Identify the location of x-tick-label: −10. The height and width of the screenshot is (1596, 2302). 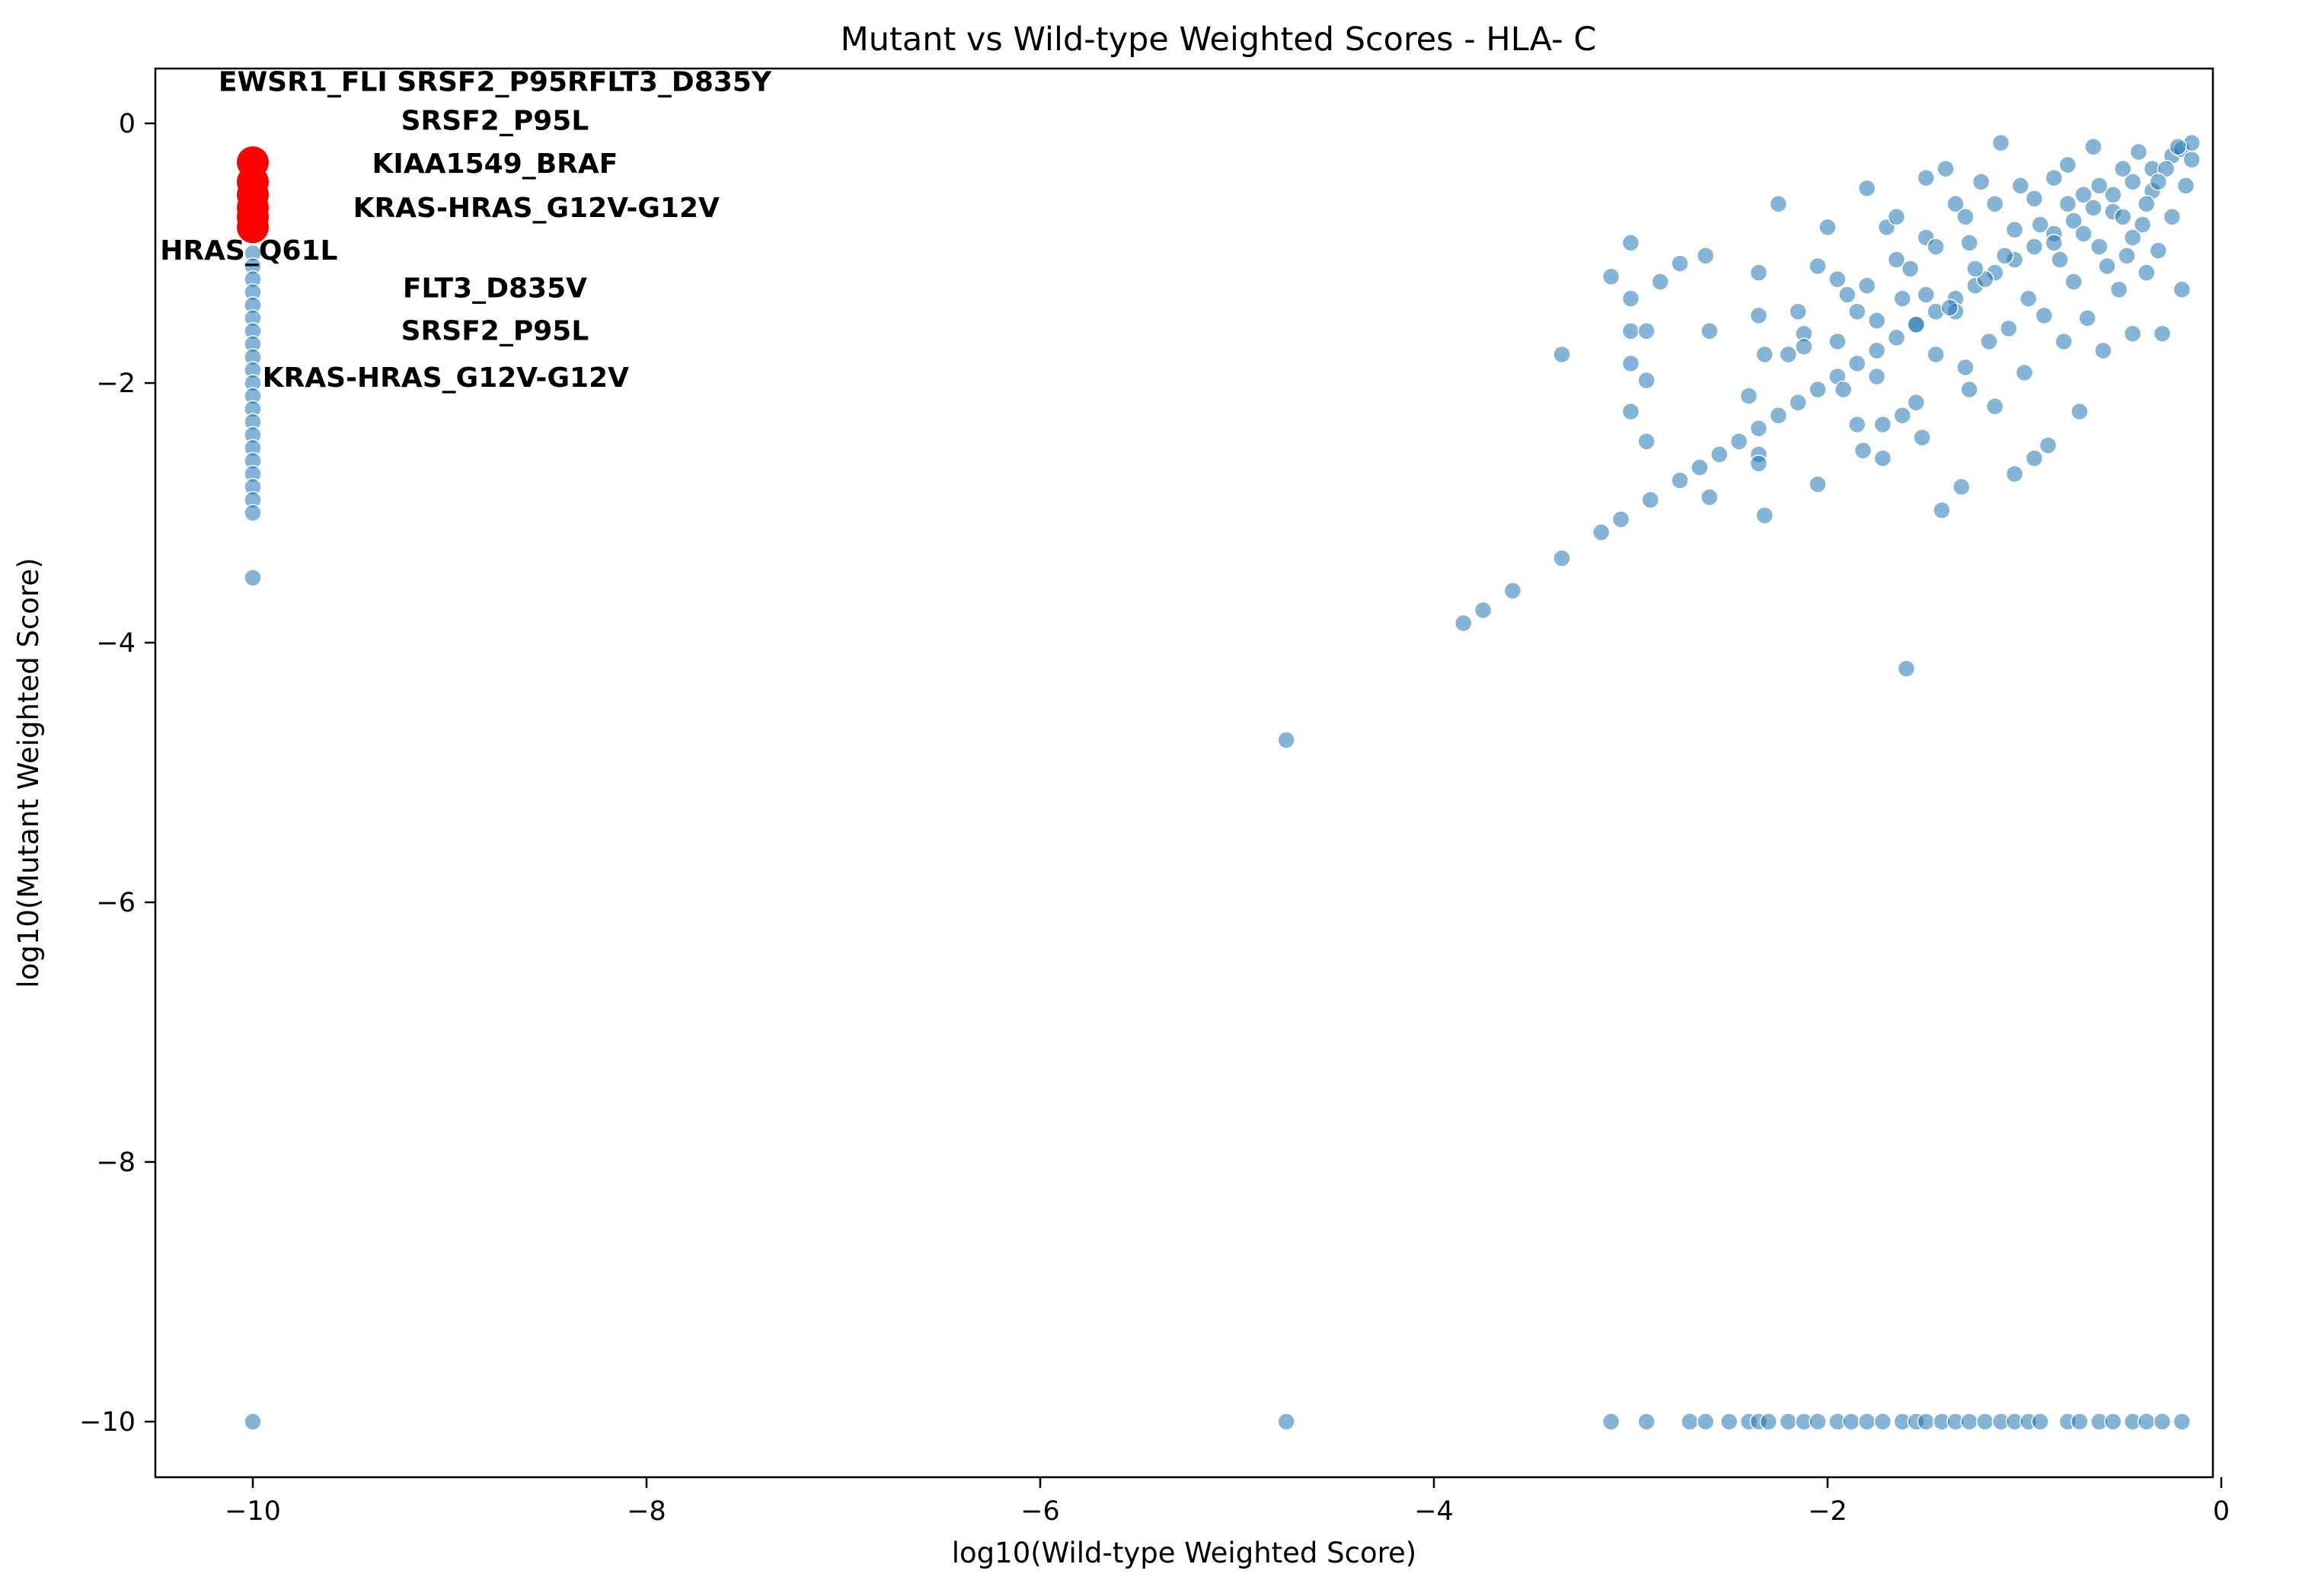
(253, 1511).